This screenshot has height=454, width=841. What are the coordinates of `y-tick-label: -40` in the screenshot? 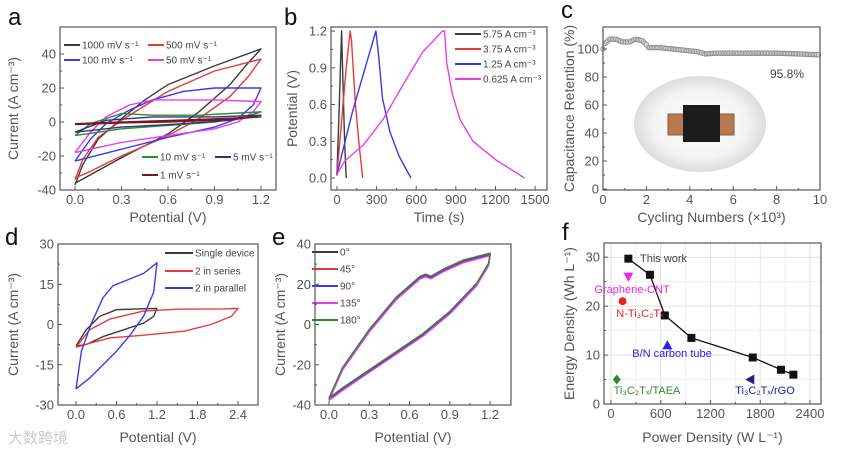 It's located at (301, 405).